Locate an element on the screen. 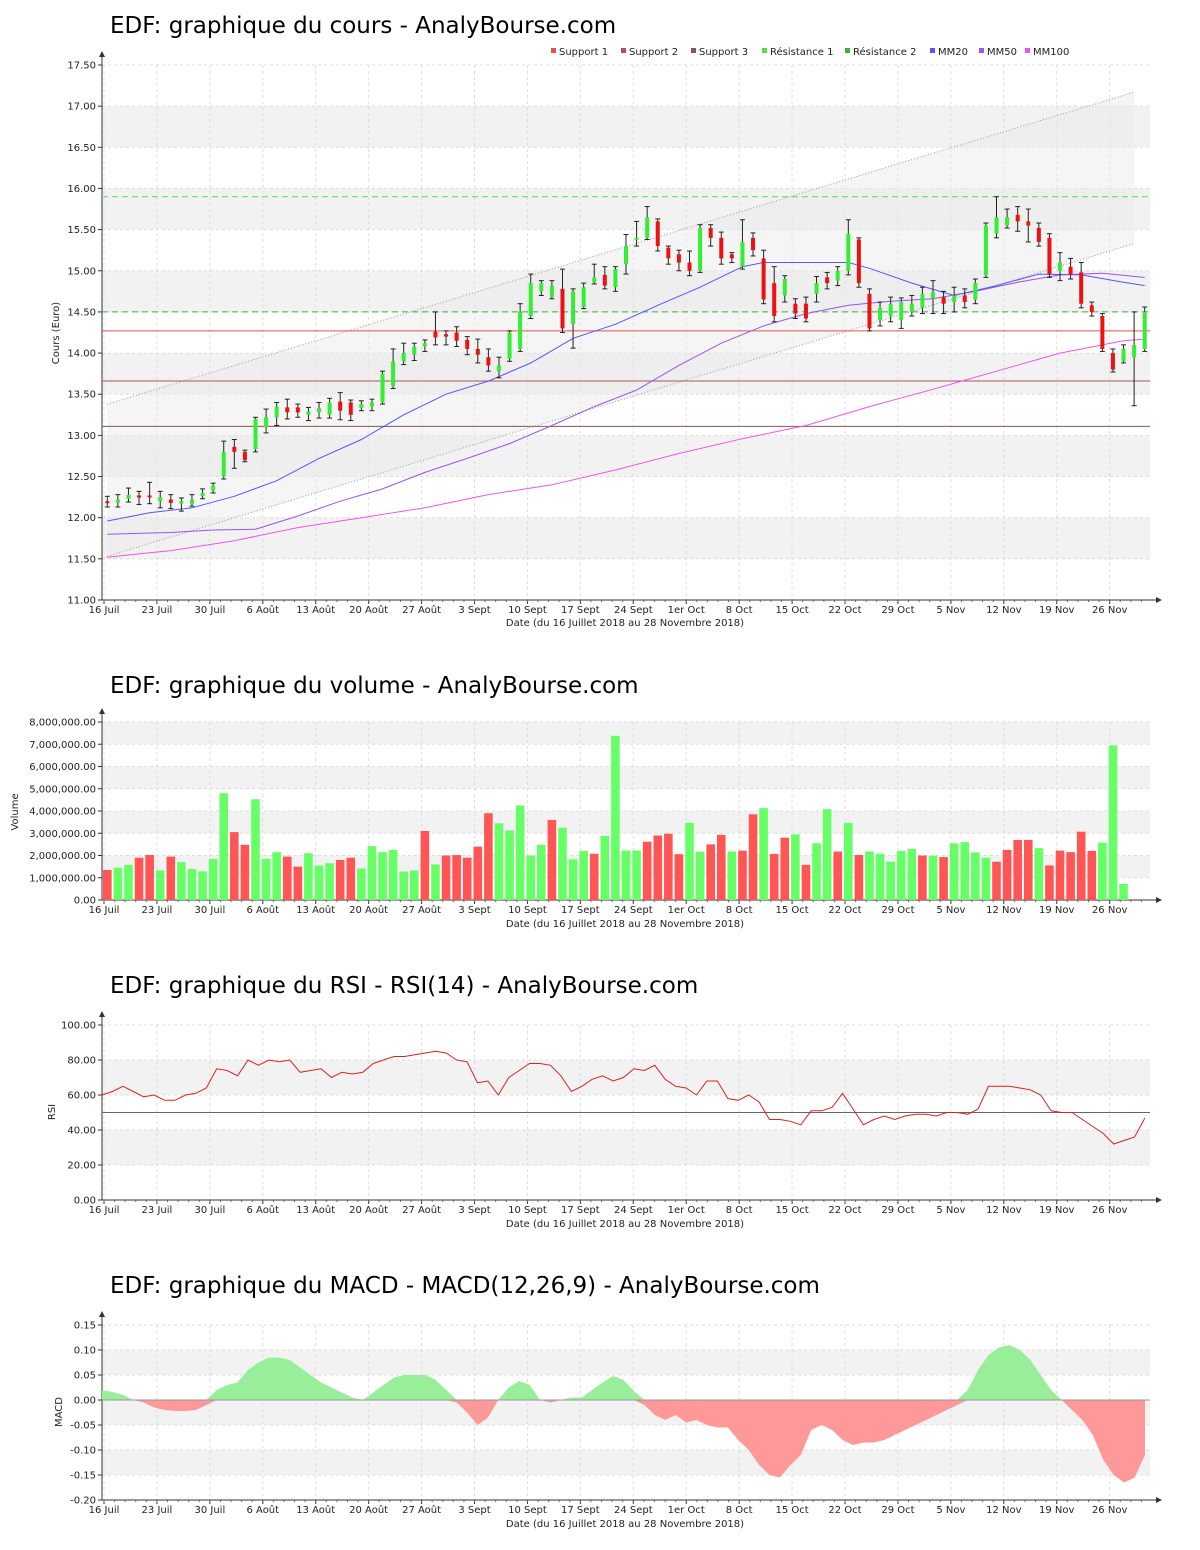 The height and width of the screenshot is (1550, 1200). macd-positive-area is located at coordinates (623, 1372).